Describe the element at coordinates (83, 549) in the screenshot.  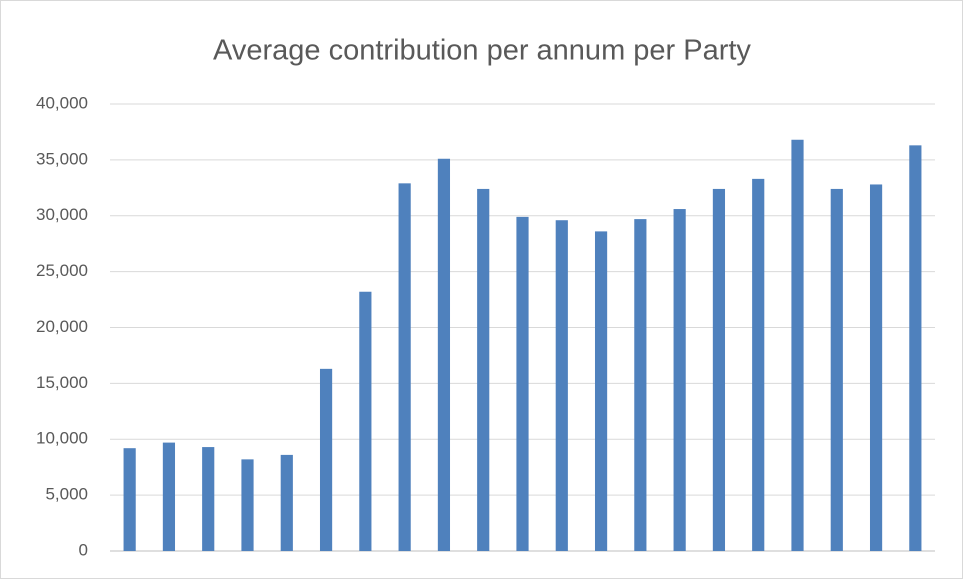
I see `y-tick-label: 0` at that location.